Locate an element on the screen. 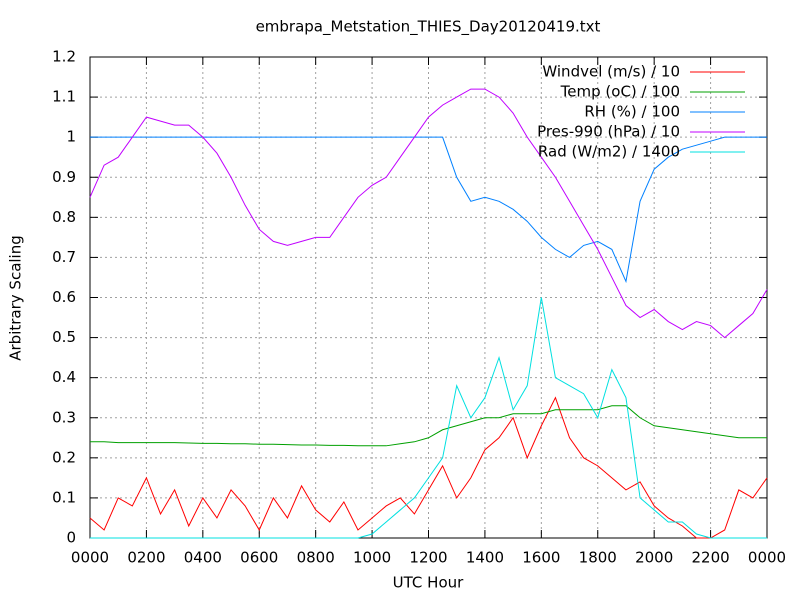 This screenshot has height=600, width=800. x-tick-label: 1200 is located at coordinates (428, 558).